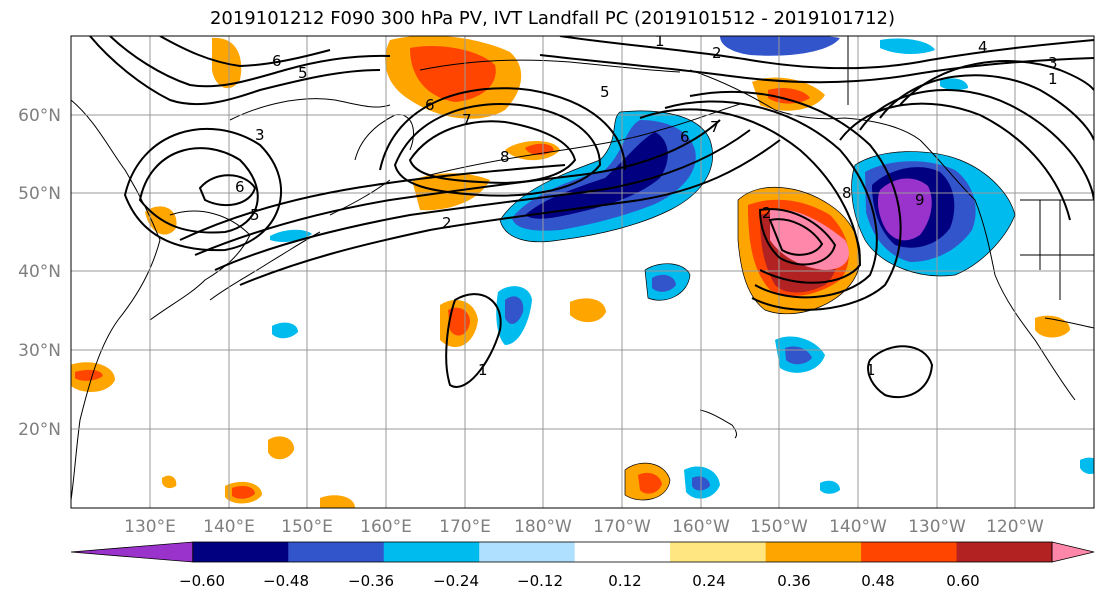 Image resolution: width=1105 pixels, height=601 pixels. I want to click on lon-label: 160°W, so click(701, 527).